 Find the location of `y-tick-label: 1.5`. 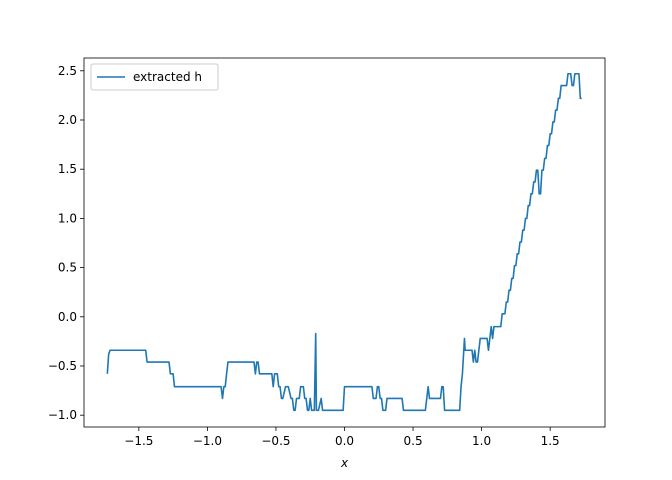

y-tick-label: 1.5 is located at coordinates (67, 169).